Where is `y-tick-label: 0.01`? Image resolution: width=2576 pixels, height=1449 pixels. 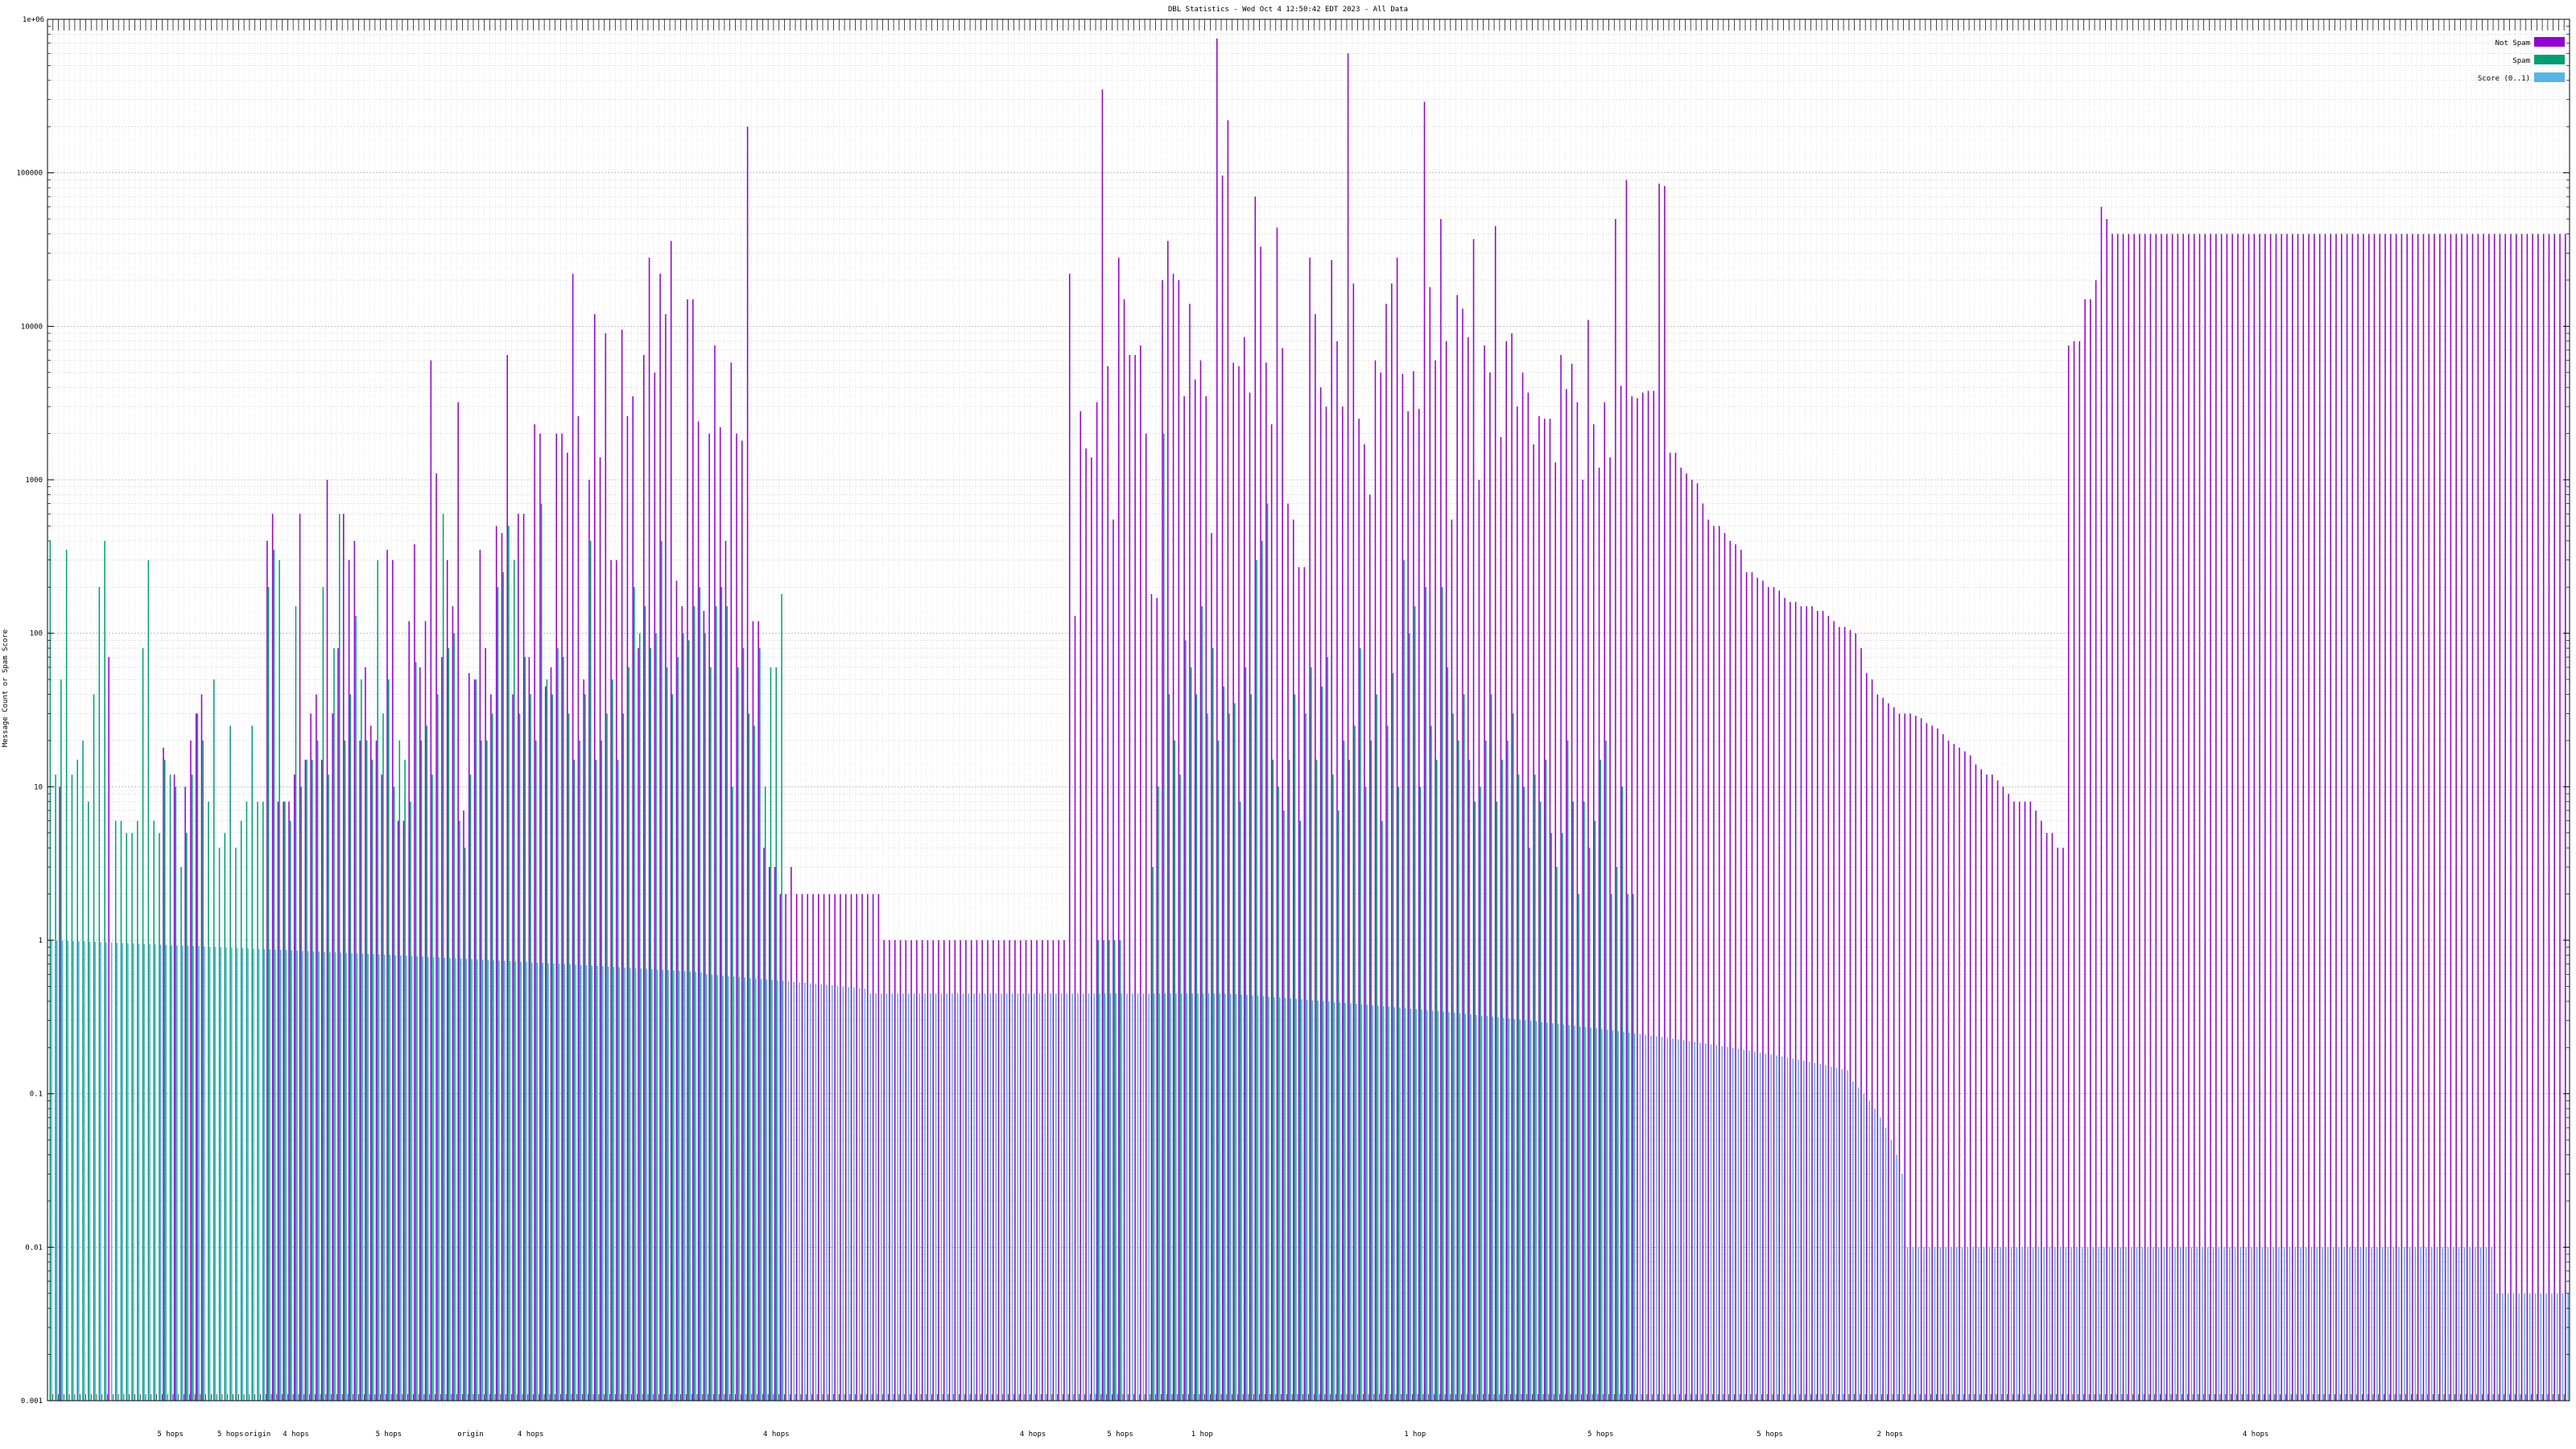
y-tick-label: 0.01 is located at coordinates (34, 1248).